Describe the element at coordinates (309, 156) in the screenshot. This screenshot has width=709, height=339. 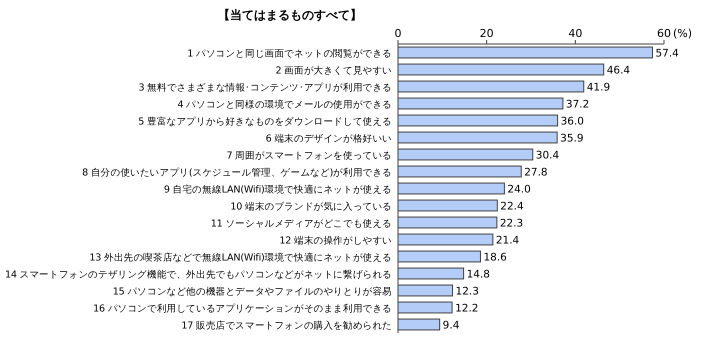
I see `y-tick-label: 7 周囲がスマートフォンを使っている` at that location.